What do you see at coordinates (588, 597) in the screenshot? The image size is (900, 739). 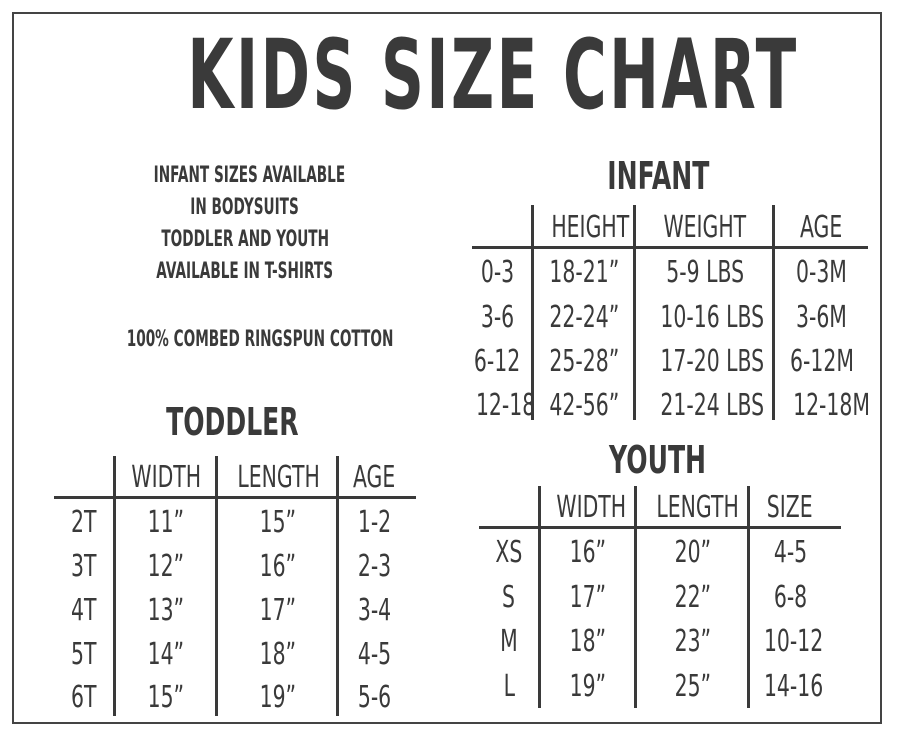 I see `youth-cell: 17”` at bounding box center [588, 597].